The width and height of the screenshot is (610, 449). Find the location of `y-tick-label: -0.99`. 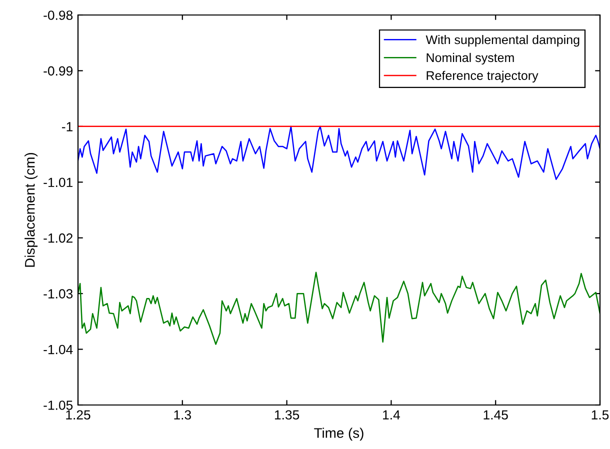

y-tick-label: -0.99 is located at coordinates (58, 71).